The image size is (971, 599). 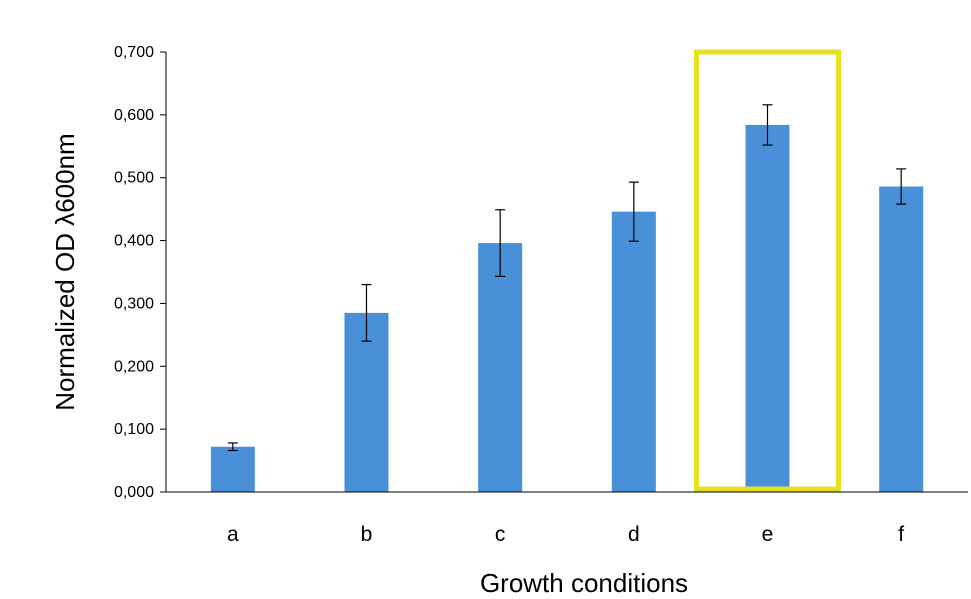 I want to click on x-tick-label: a, so click(x=233, y=534).